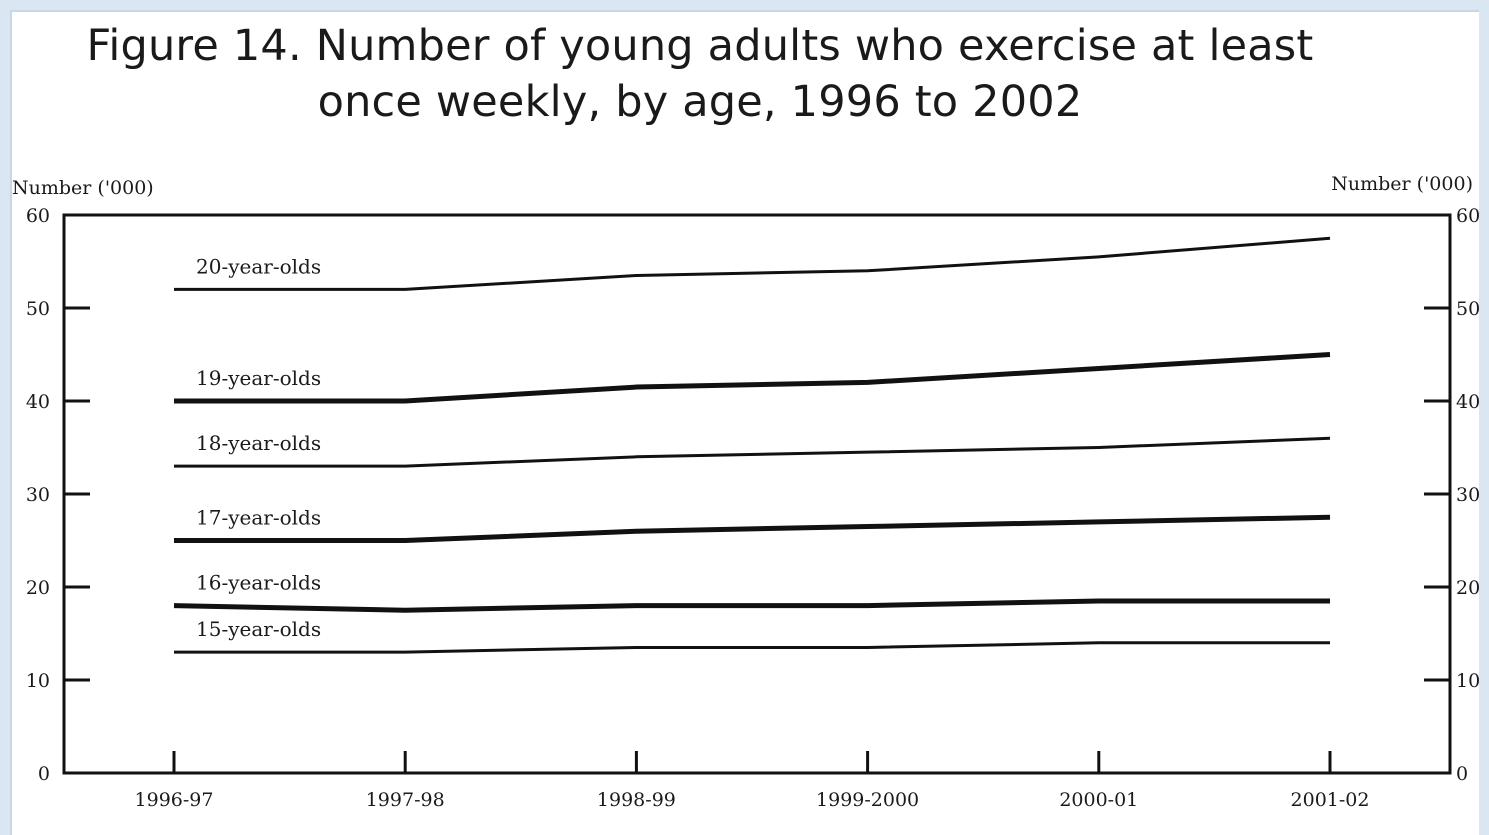 Image resolution: width=1489 pixels, height=835 pixels. Describe the element at coordinates (1468, 495) in the screenshot. I see `right-y-tick-label: 30` at that location.